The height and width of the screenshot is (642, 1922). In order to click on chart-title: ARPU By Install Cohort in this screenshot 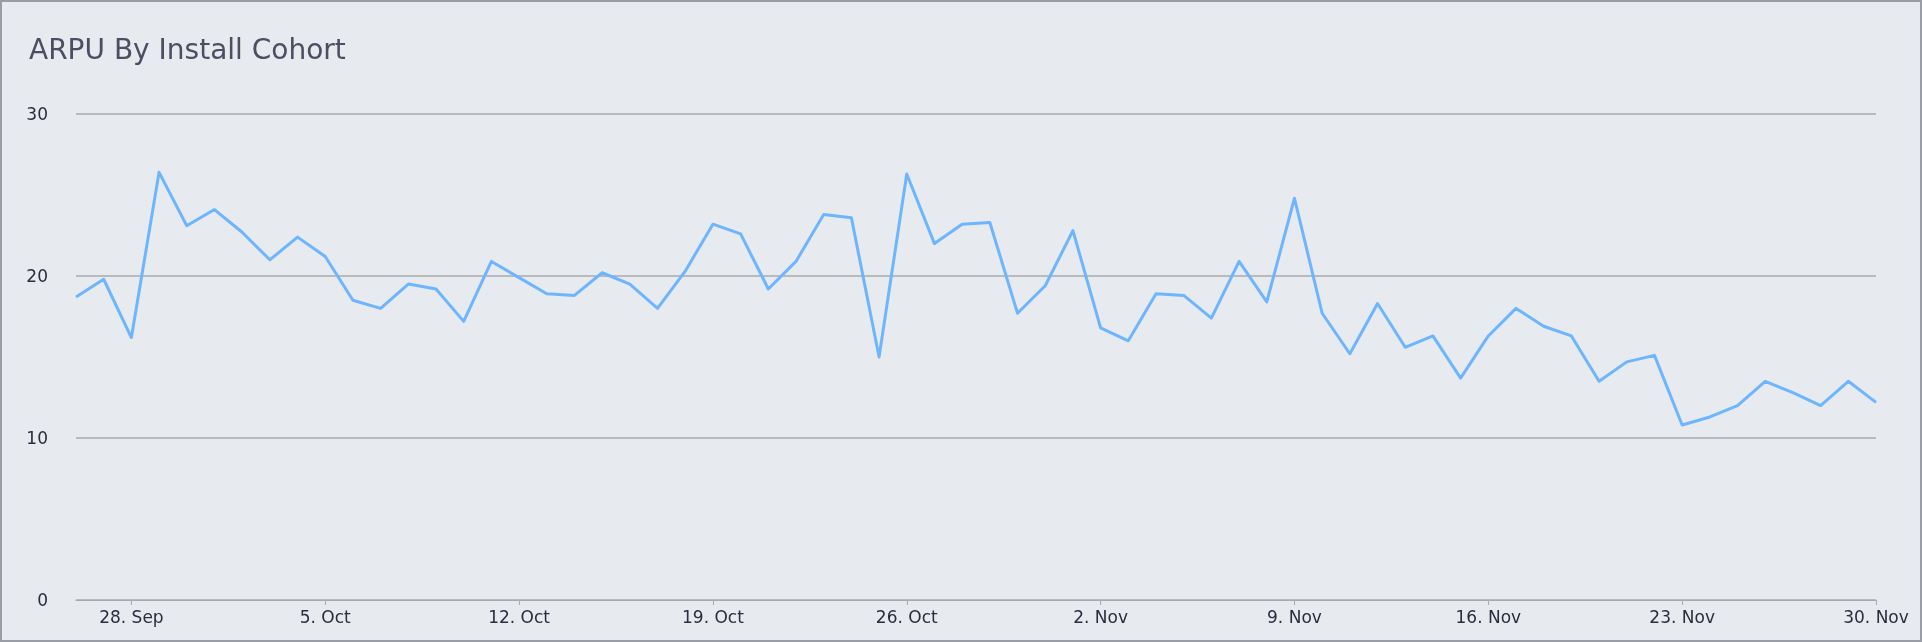, I will do `click(187, 49)`.